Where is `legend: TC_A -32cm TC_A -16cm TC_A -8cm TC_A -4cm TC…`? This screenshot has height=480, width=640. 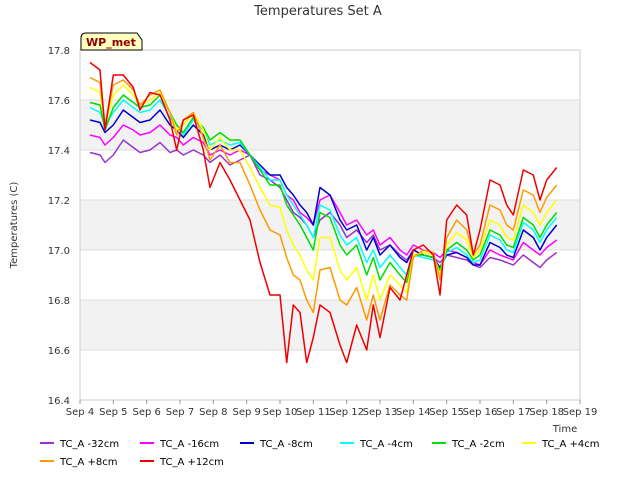
legend: TC_A -32cm TC_A -16cm TC_A -8cm TC_A -4cm TC… is located at coordinates (320, 453).